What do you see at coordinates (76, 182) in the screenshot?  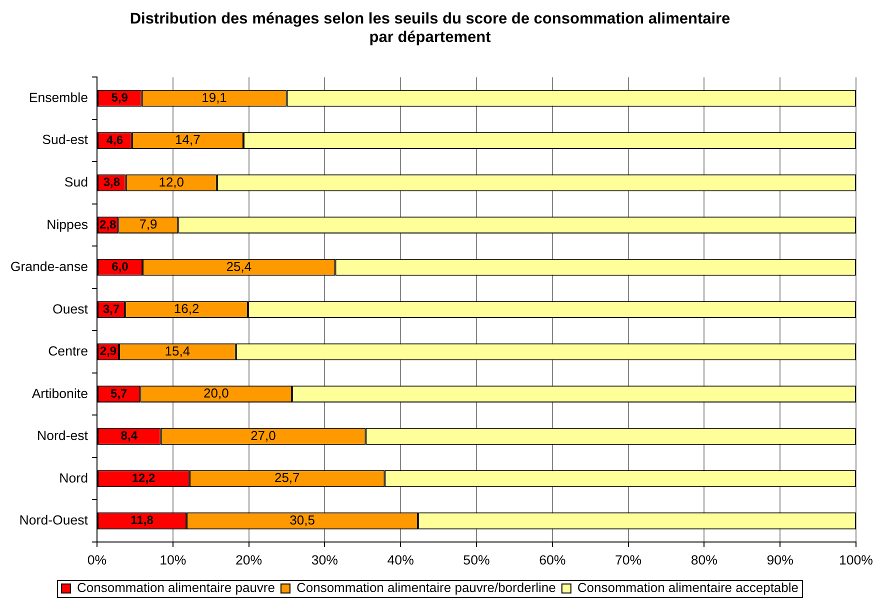 I see `y-tick-label: Sud` at bounding box center [76, 182].